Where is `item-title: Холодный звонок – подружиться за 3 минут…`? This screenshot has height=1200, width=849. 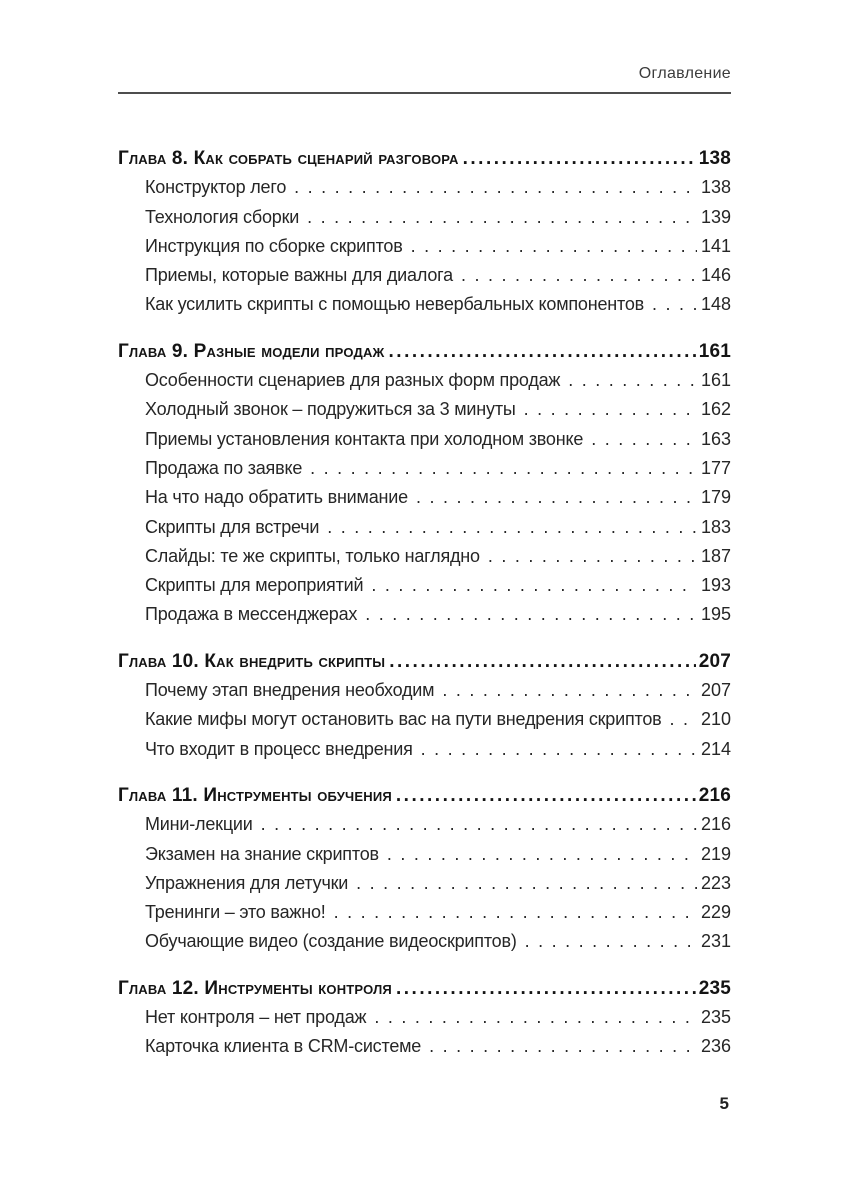 item-title: Холодный звонок – подружиться за 3 минут… is located at coordinates (330, 409).